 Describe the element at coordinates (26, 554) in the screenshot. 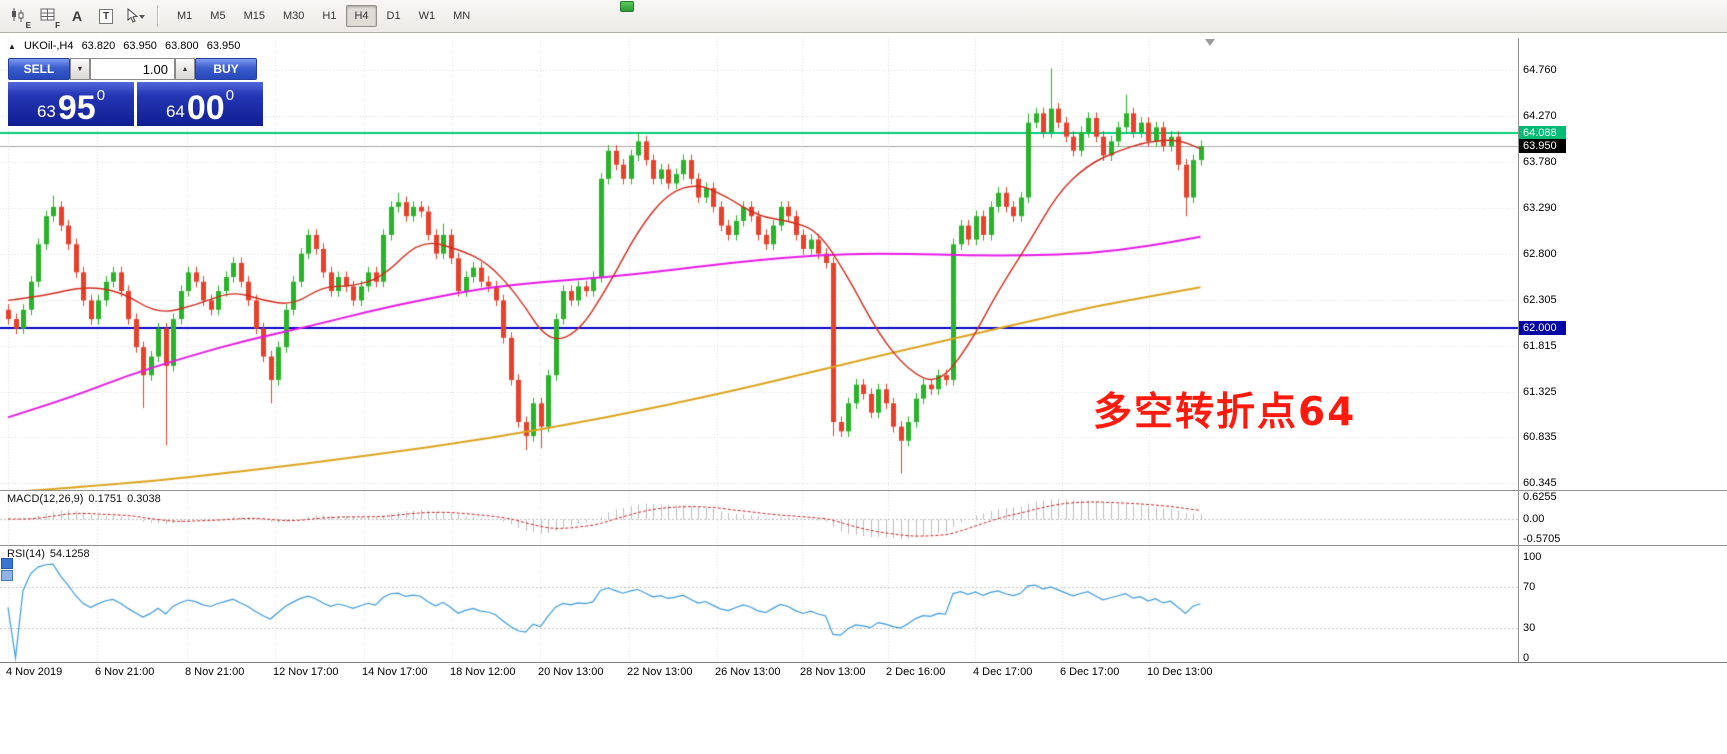

I see `rsi-title: RSI(14)` at that location.